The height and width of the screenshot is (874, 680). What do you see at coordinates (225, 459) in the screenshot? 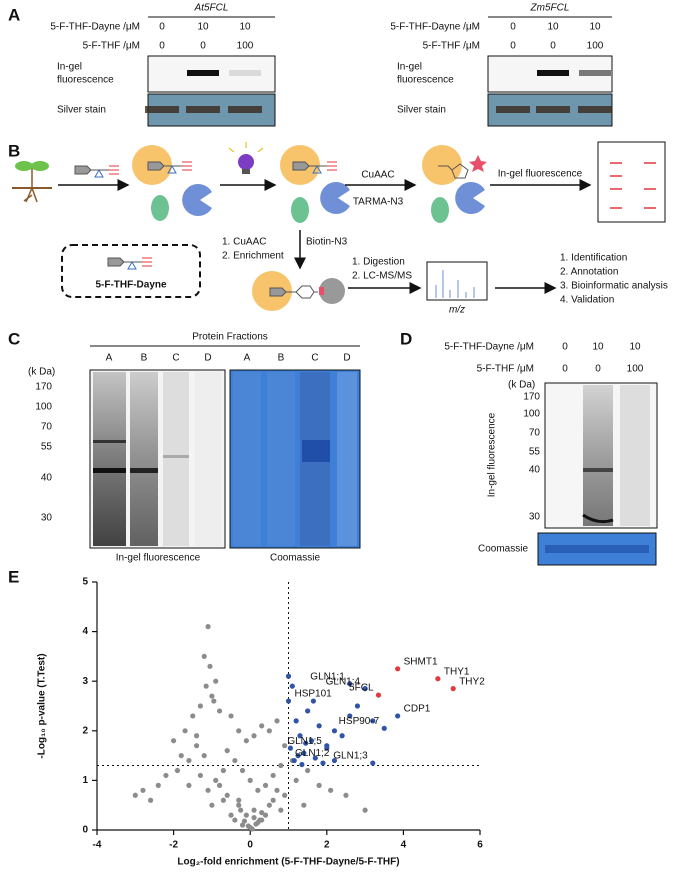
I see `gel-c` at bounding box center [225, 459].